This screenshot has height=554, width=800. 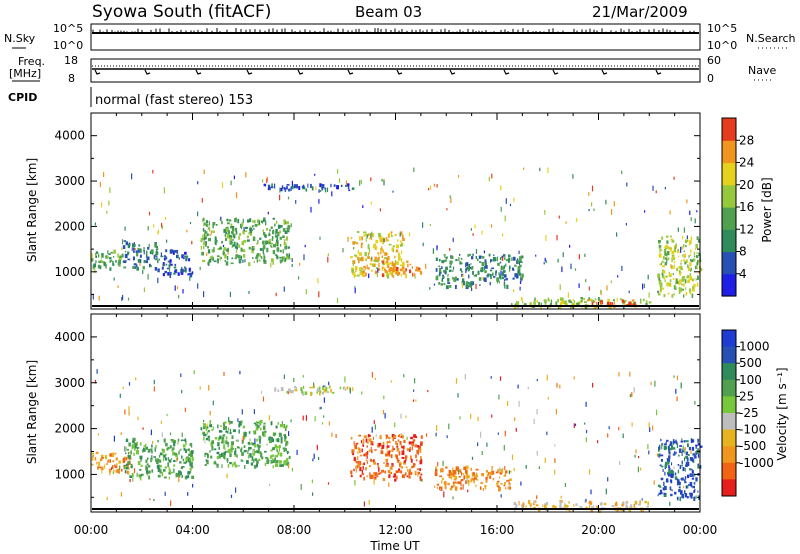 I want to click on colorbar-tick-label: 25, so click(x=746, y=396).